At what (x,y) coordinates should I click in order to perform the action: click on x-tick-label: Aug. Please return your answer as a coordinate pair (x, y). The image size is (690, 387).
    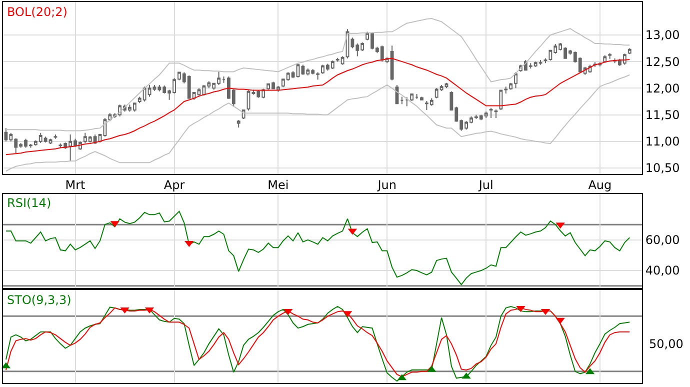
    Looking at the image, I should click on (600, 185).